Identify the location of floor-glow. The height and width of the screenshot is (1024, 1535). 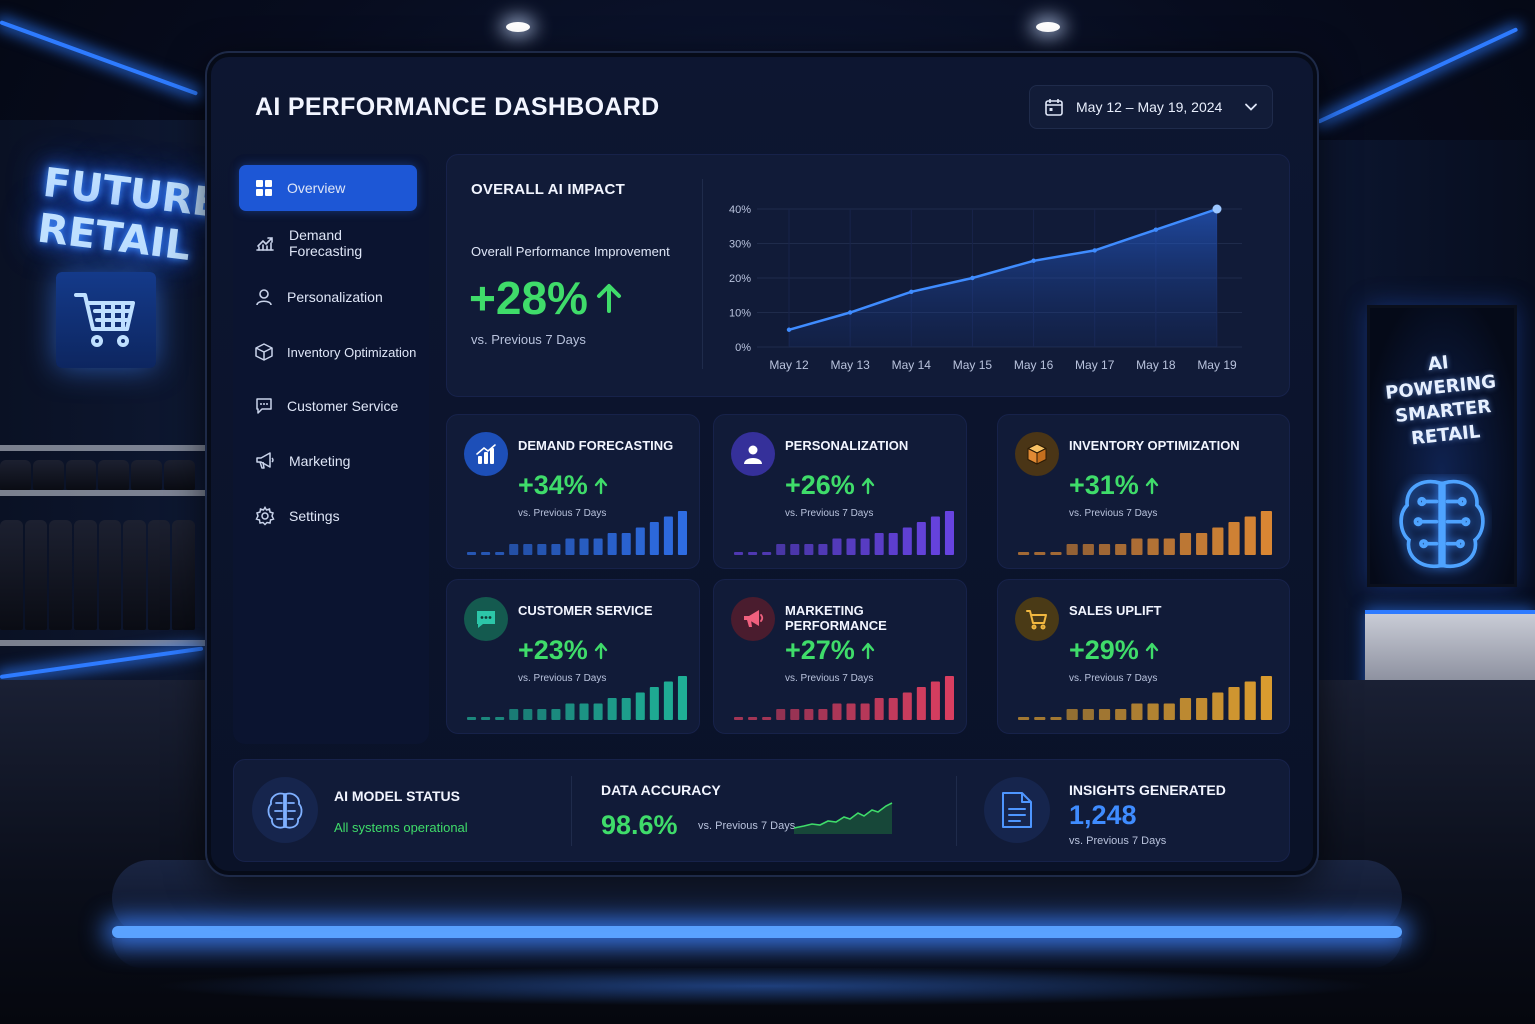
(765, 986).